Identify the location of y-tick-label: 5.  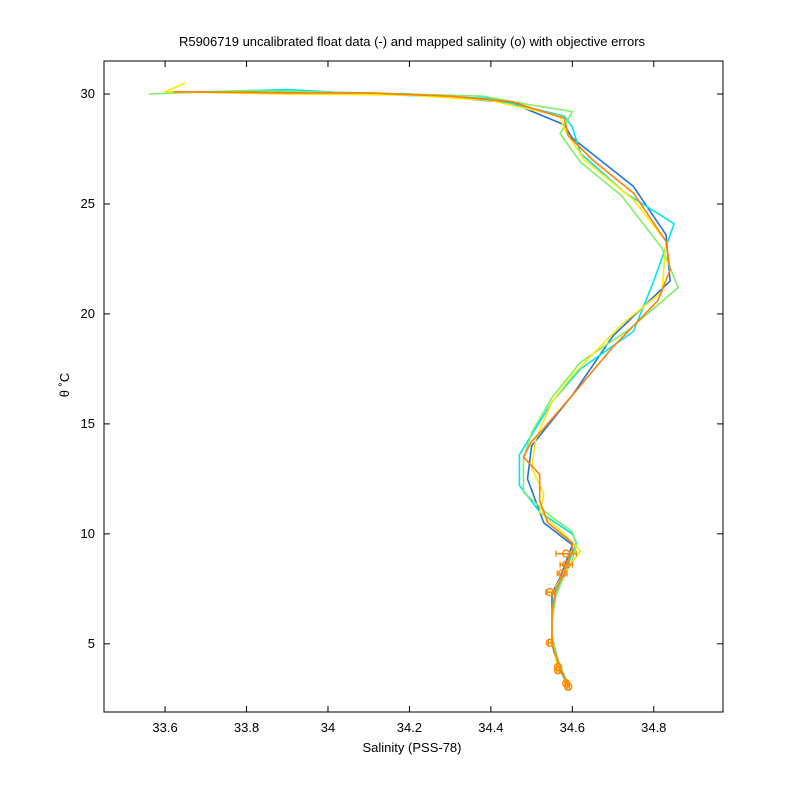
(91, 643).